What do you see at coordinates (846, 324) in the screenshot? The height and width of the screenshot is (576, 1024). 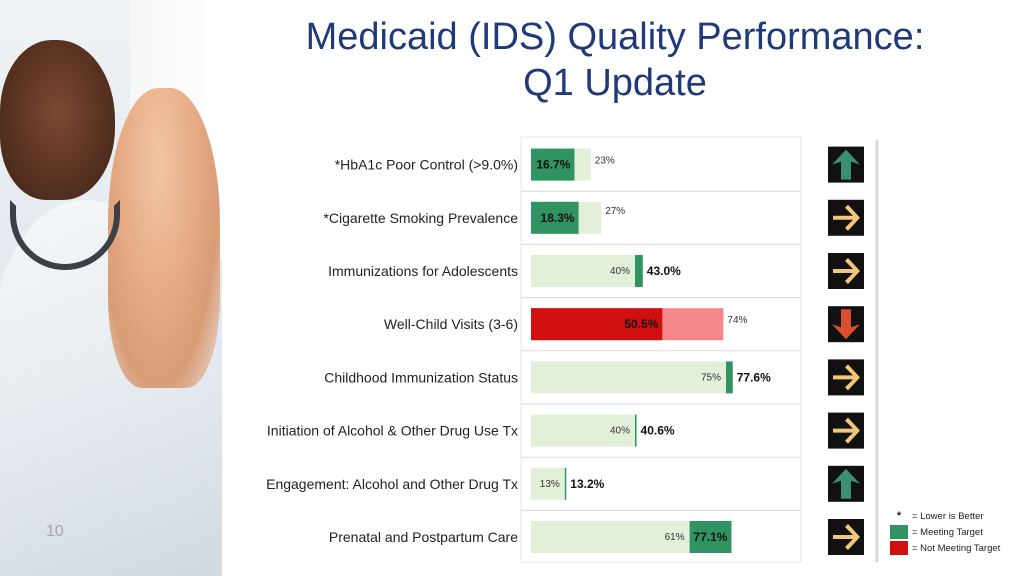 I see `arrow-down-icon` at bounding box center [846, 324].